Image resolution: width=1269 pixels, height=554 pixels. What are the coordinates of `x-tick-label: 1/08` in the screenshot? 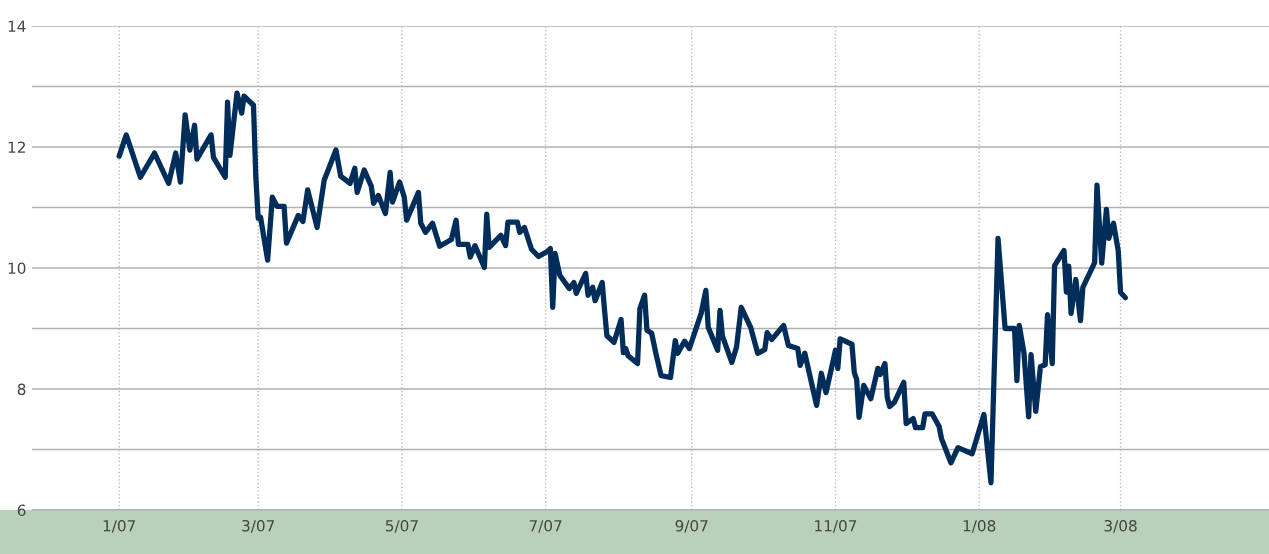 It's located at (979, 526).